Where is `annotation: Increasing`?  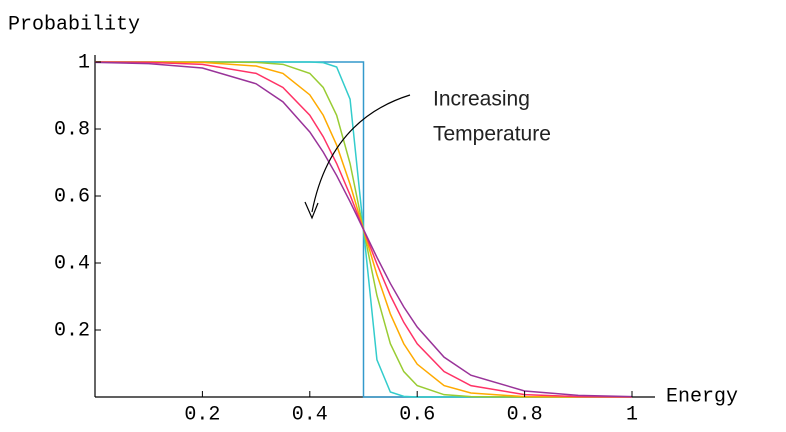
annotation: Increasing is located at coordinates (481, 99).